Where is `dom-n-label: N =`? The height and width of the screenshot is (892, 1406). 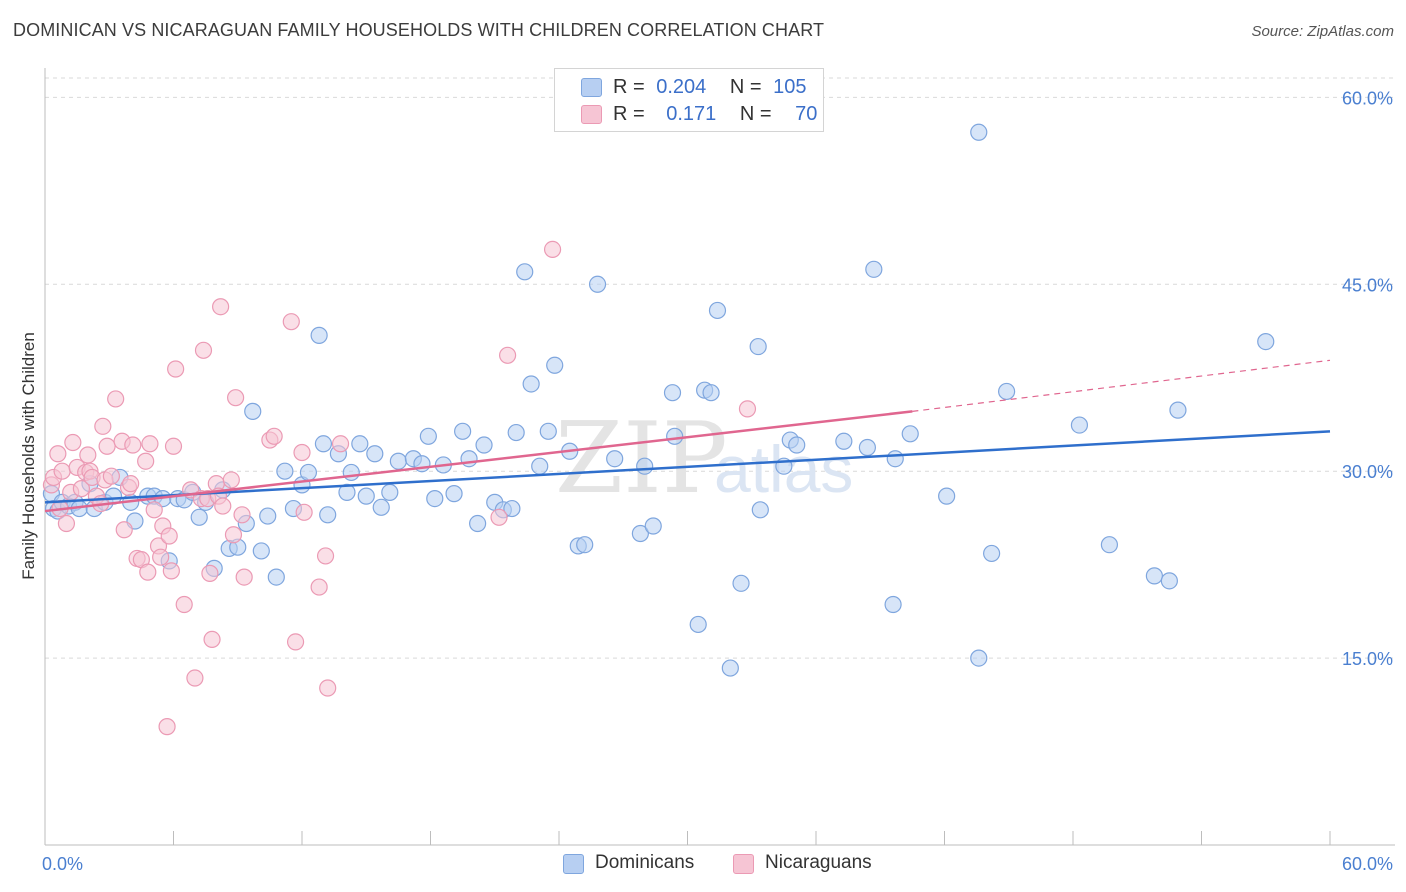 dom-n-label: N = is located at coordinates (745, 87).